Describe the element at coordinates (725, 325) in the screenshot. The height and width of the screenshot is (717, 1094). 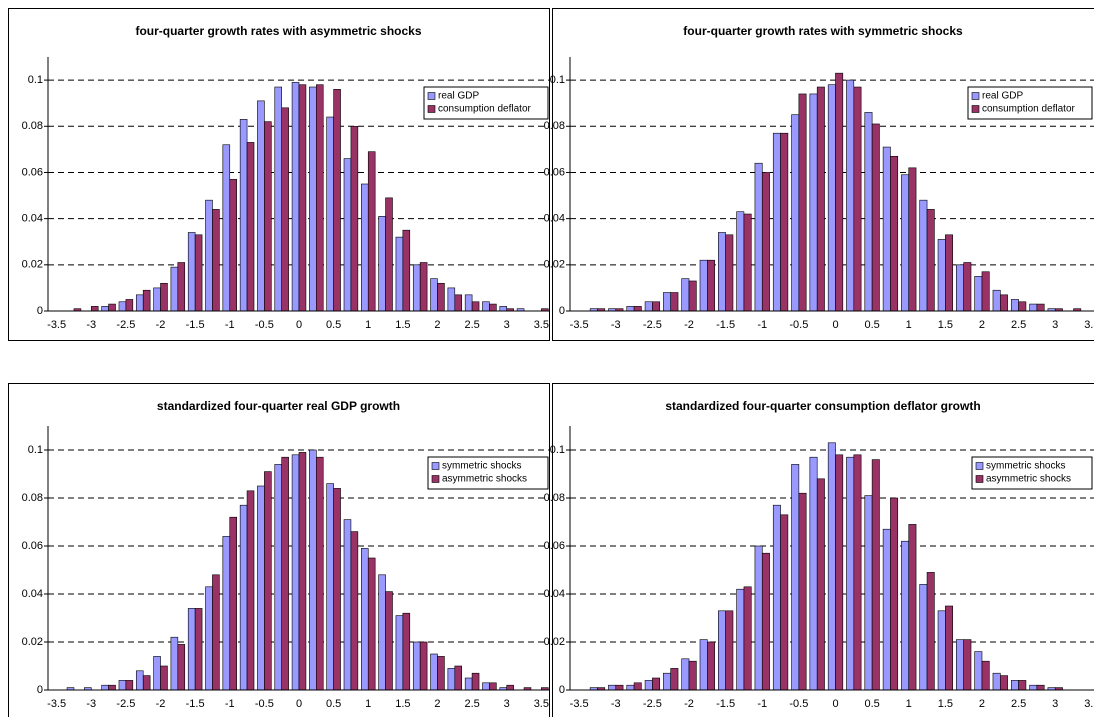
I see `x-tick-label: -1.5` at that location.